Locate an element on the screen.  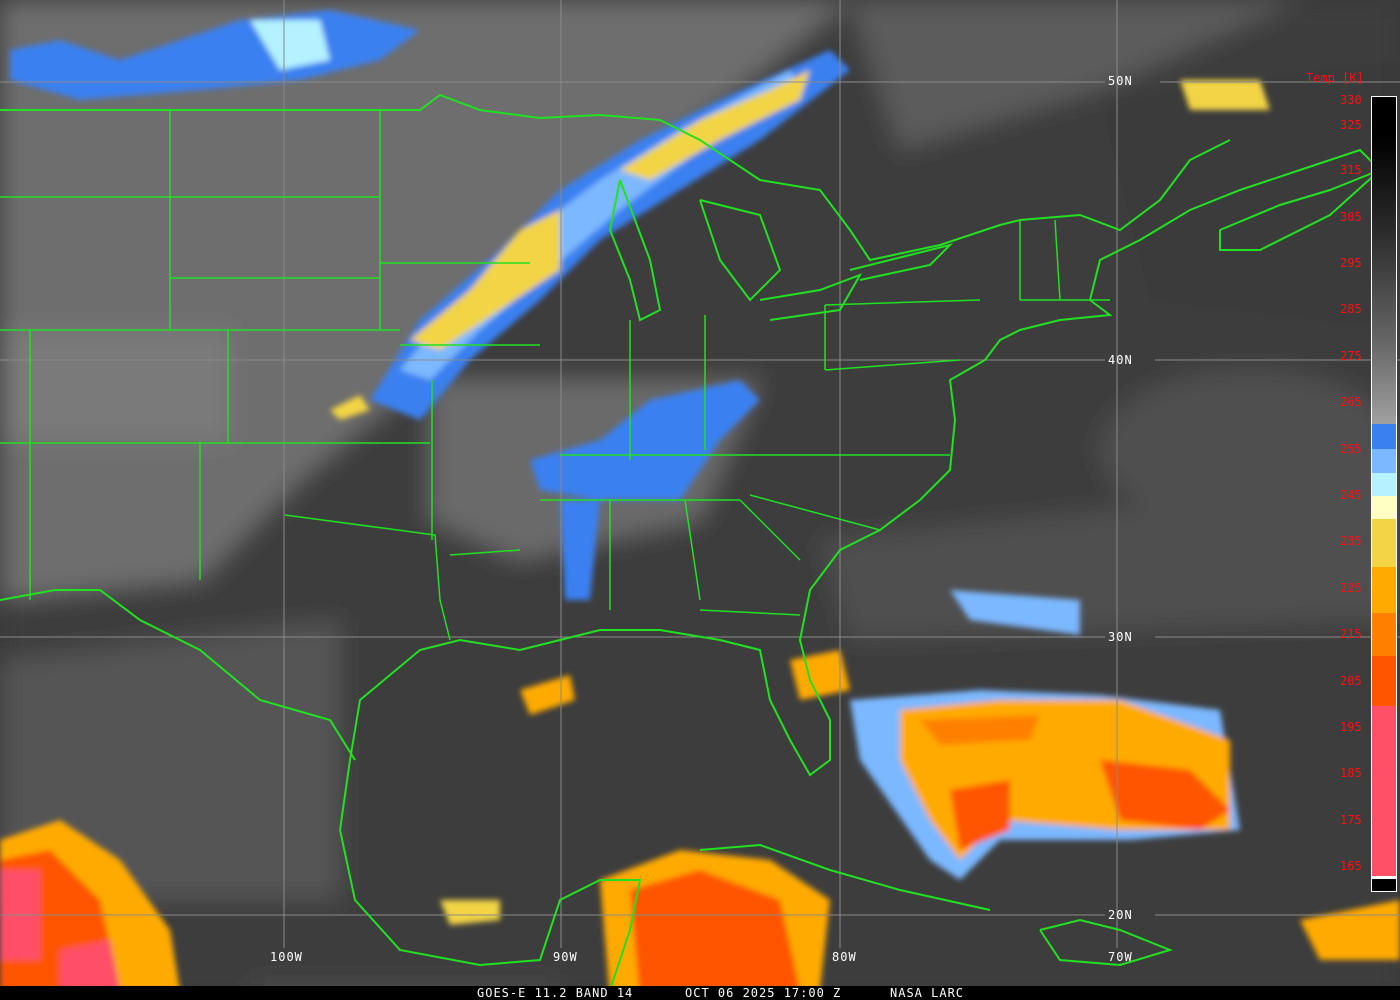
grid-label-90w: 90W is located at coordinates (565, 957).